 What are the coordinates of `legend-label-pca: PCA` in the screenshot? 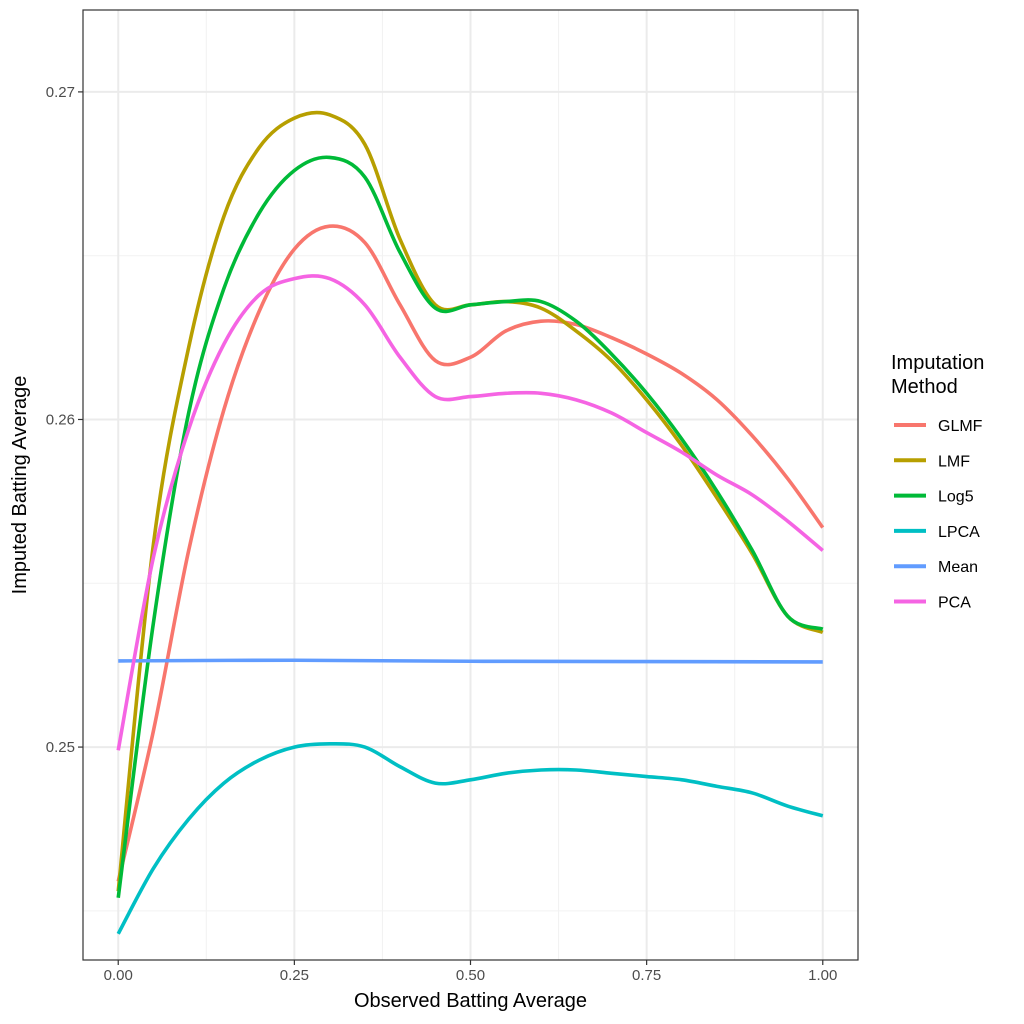 It's located at (954, 603).